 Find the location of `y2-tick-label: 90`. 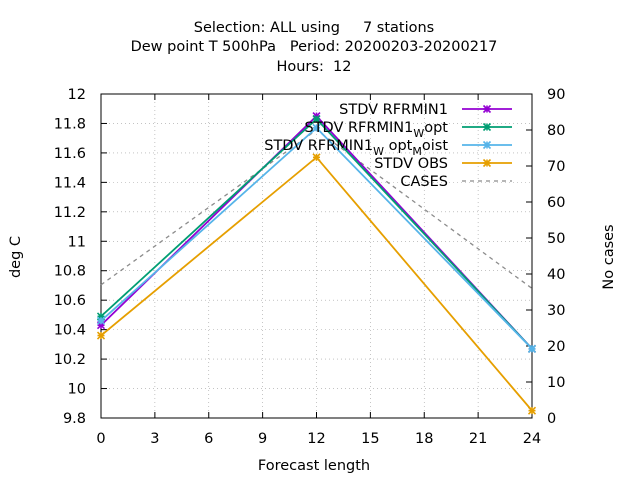

y2-tick-label: 90 is located at coordinates (556, 95).